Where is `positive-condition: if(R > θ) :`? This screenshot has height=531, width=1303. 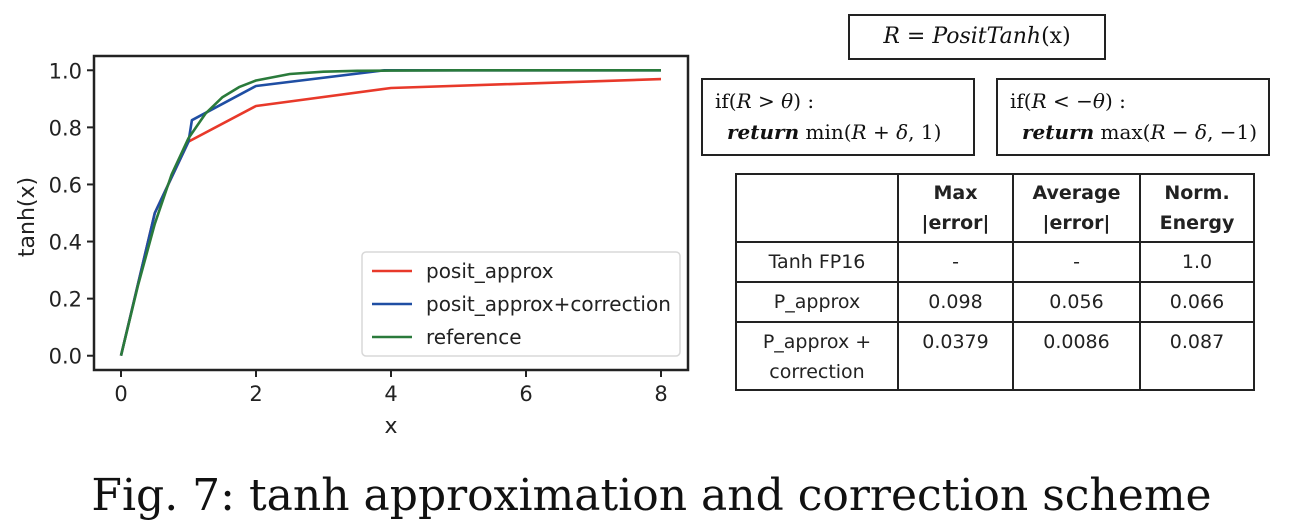
positive-condition: if(R > θ) : is located at coordinates (844, 101).